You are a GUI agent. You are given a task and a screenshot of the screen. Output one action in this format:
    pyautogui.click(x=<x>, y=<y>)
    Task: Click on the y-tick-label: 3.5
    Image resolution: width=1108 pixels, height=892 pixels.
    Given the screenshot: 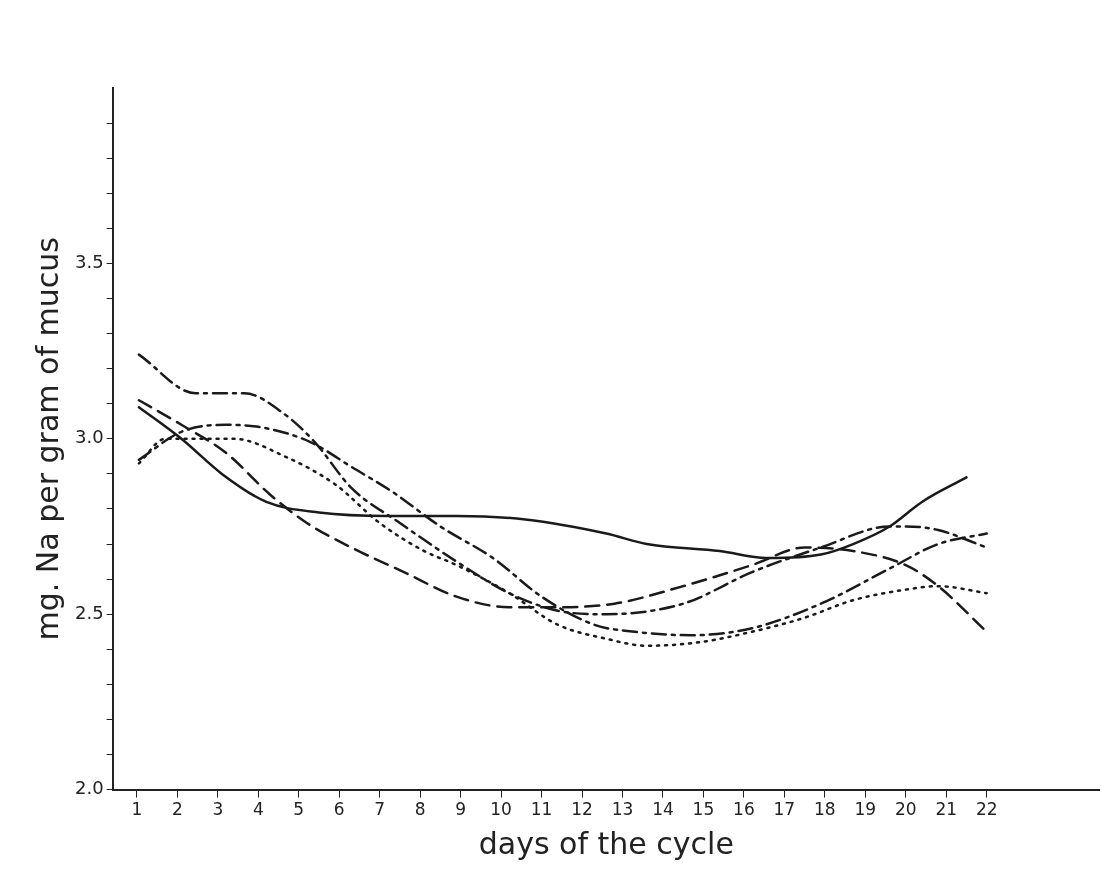 What is the action you would take?
    pyautogui.click(x=89, y=262)
    